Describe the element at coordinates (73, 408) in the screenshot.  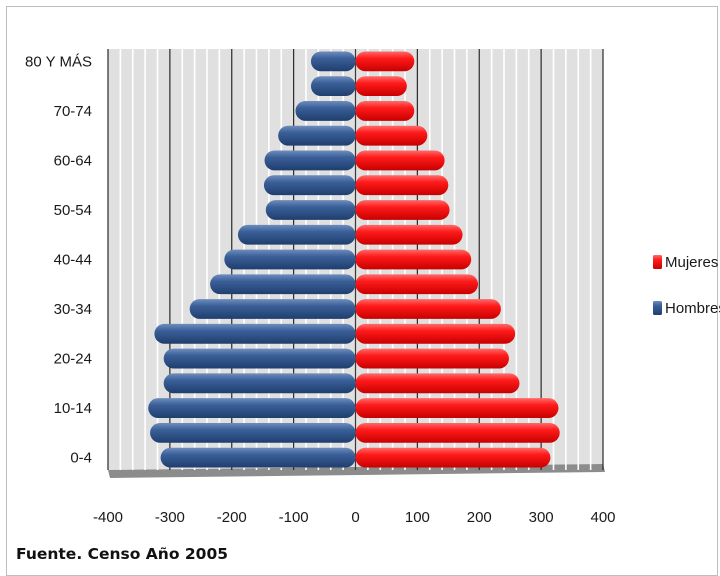
I see `y-tick-label: 10-14` at that location.